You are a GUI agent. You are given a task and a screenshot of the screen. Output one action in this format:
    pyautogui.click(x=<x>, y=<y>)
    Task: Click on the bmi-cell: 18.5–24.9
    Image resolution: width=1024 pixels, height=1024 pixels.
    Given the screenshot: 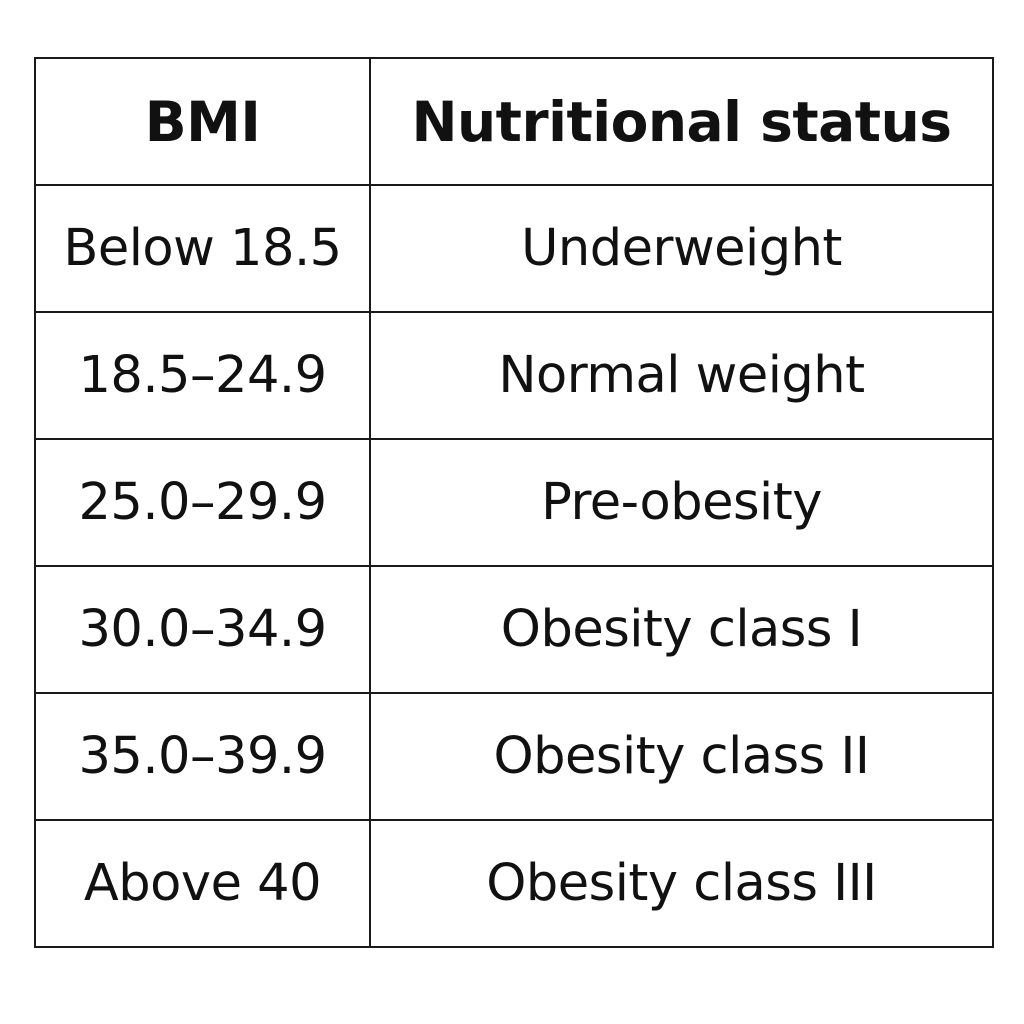 What is the action you would take?
    pyautogui.click(x=202, y=375)
    